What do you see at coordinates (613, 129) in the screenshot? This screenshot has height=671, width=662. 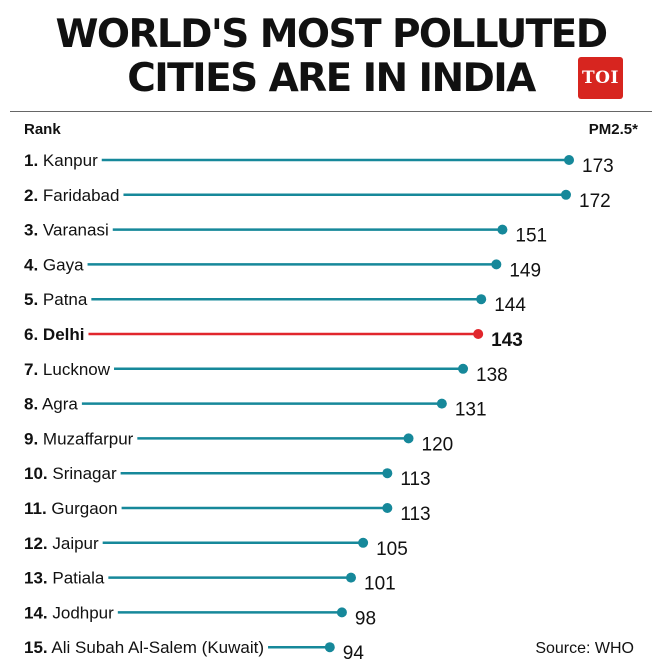 I see `pm25-column-header: PM2.5*` at bounding box center [613, 129].